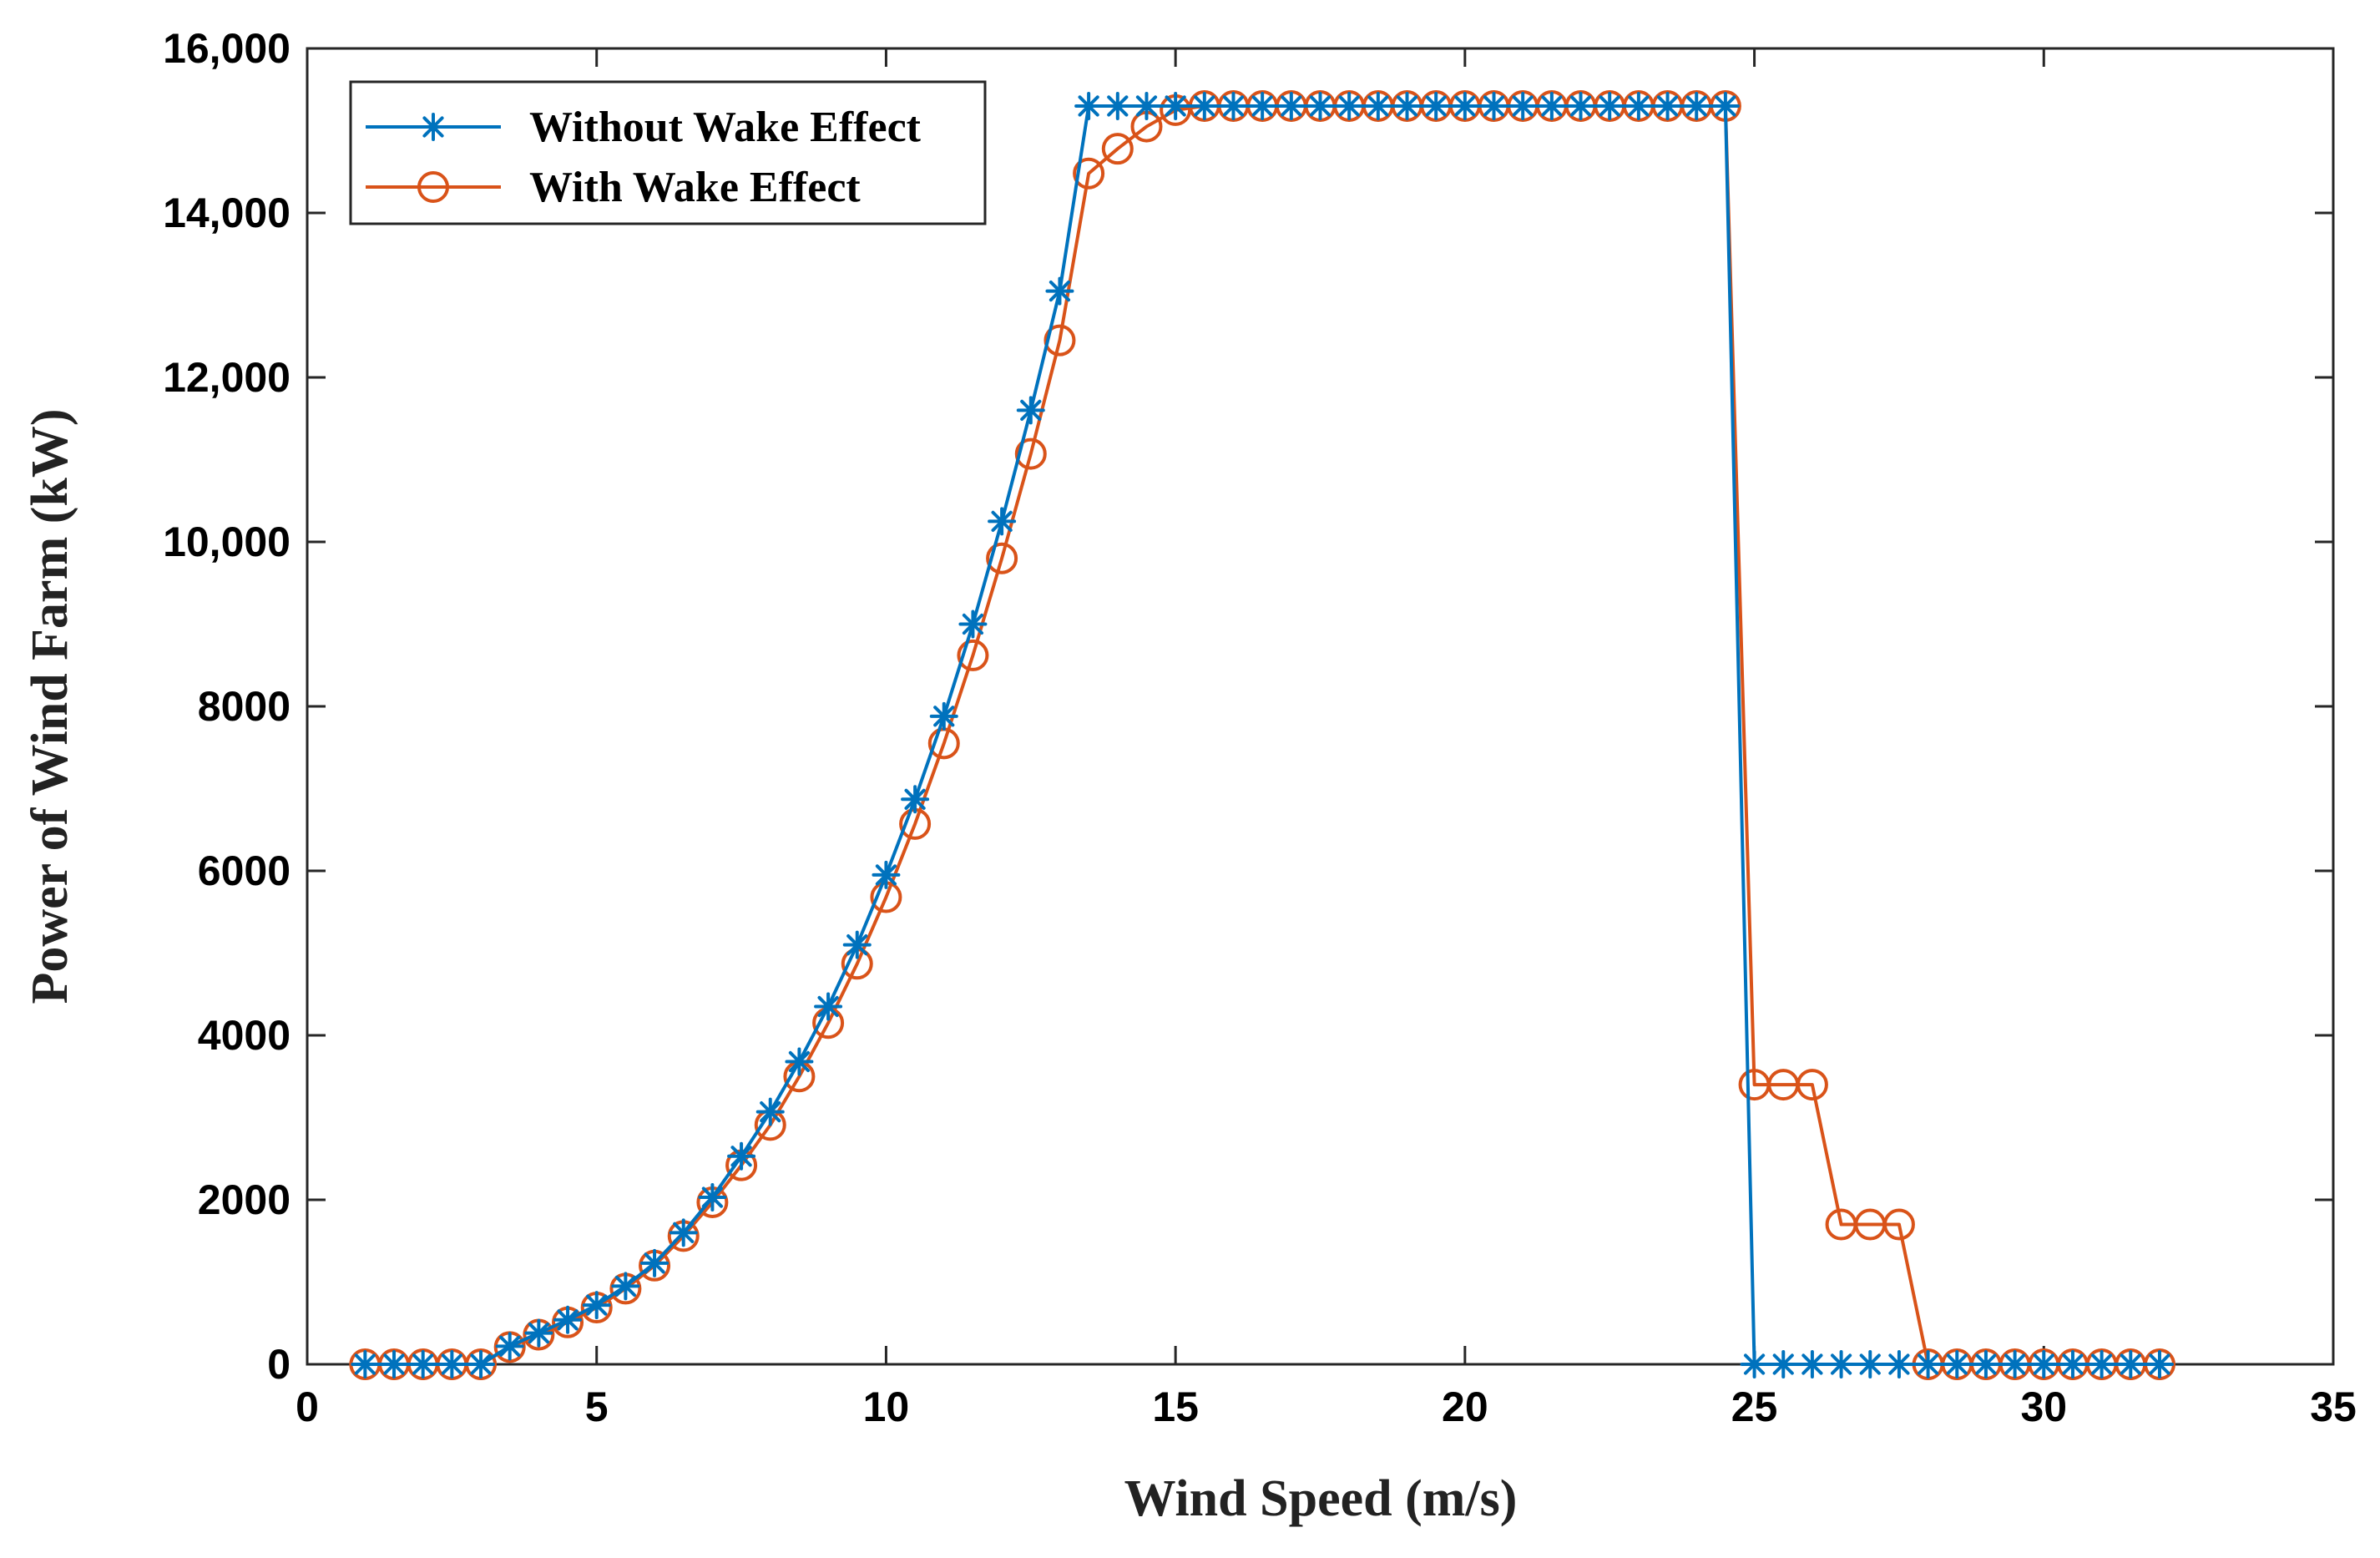 The image size is (2380, 1558). I want to click on y-tick-label: 6000, so click(244, 870).